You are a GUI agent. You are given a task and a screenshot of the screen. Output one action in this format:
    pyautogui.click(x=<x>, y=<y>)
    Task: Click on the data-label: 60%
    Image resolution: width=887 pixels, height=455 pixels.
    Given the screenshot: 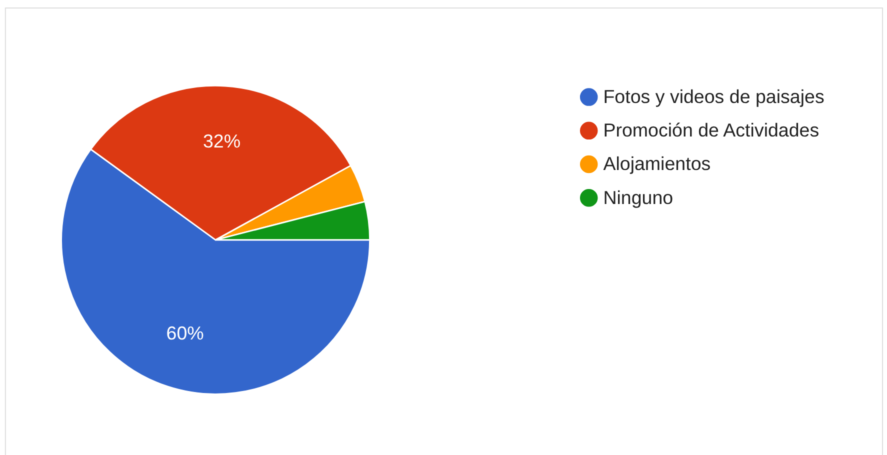 What is the action you would take?
    pyautogui.click(x=185, y=333)
    